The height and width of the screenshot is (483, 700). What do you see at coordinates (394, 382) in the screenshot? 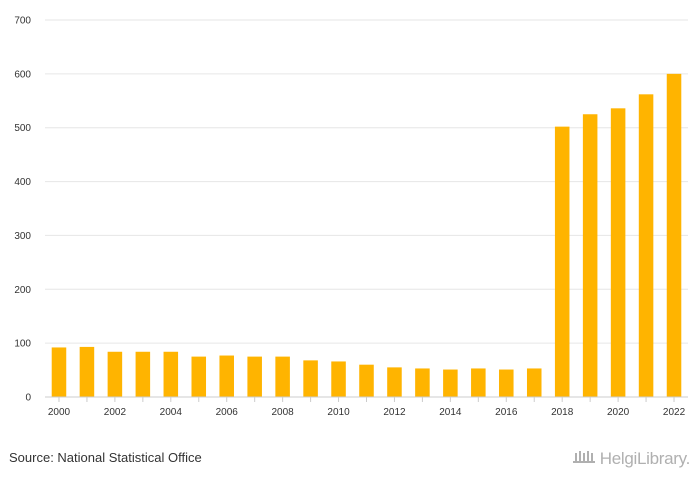
I see `bar-2012` at bounding box center [394, 382].